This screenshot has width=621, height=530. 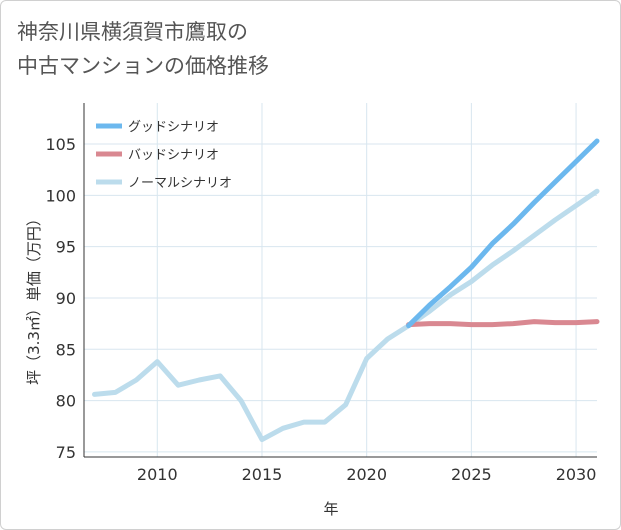 I want to click on x-tick-label: 2030, so click(x=576, y=474).